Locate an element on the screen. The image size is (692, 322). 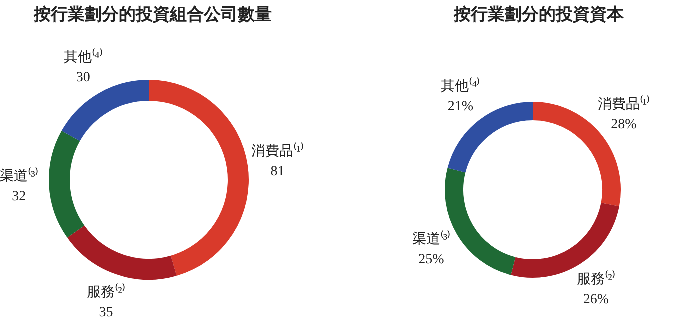
data-label: 21% is located at coordinates (461, 106).